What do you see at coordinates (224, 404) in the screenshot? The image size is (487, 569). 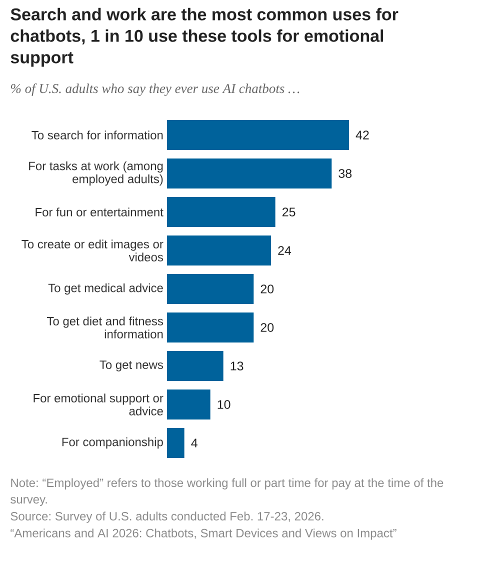 I see `data-label: 10` at bounding box center [224, 404].